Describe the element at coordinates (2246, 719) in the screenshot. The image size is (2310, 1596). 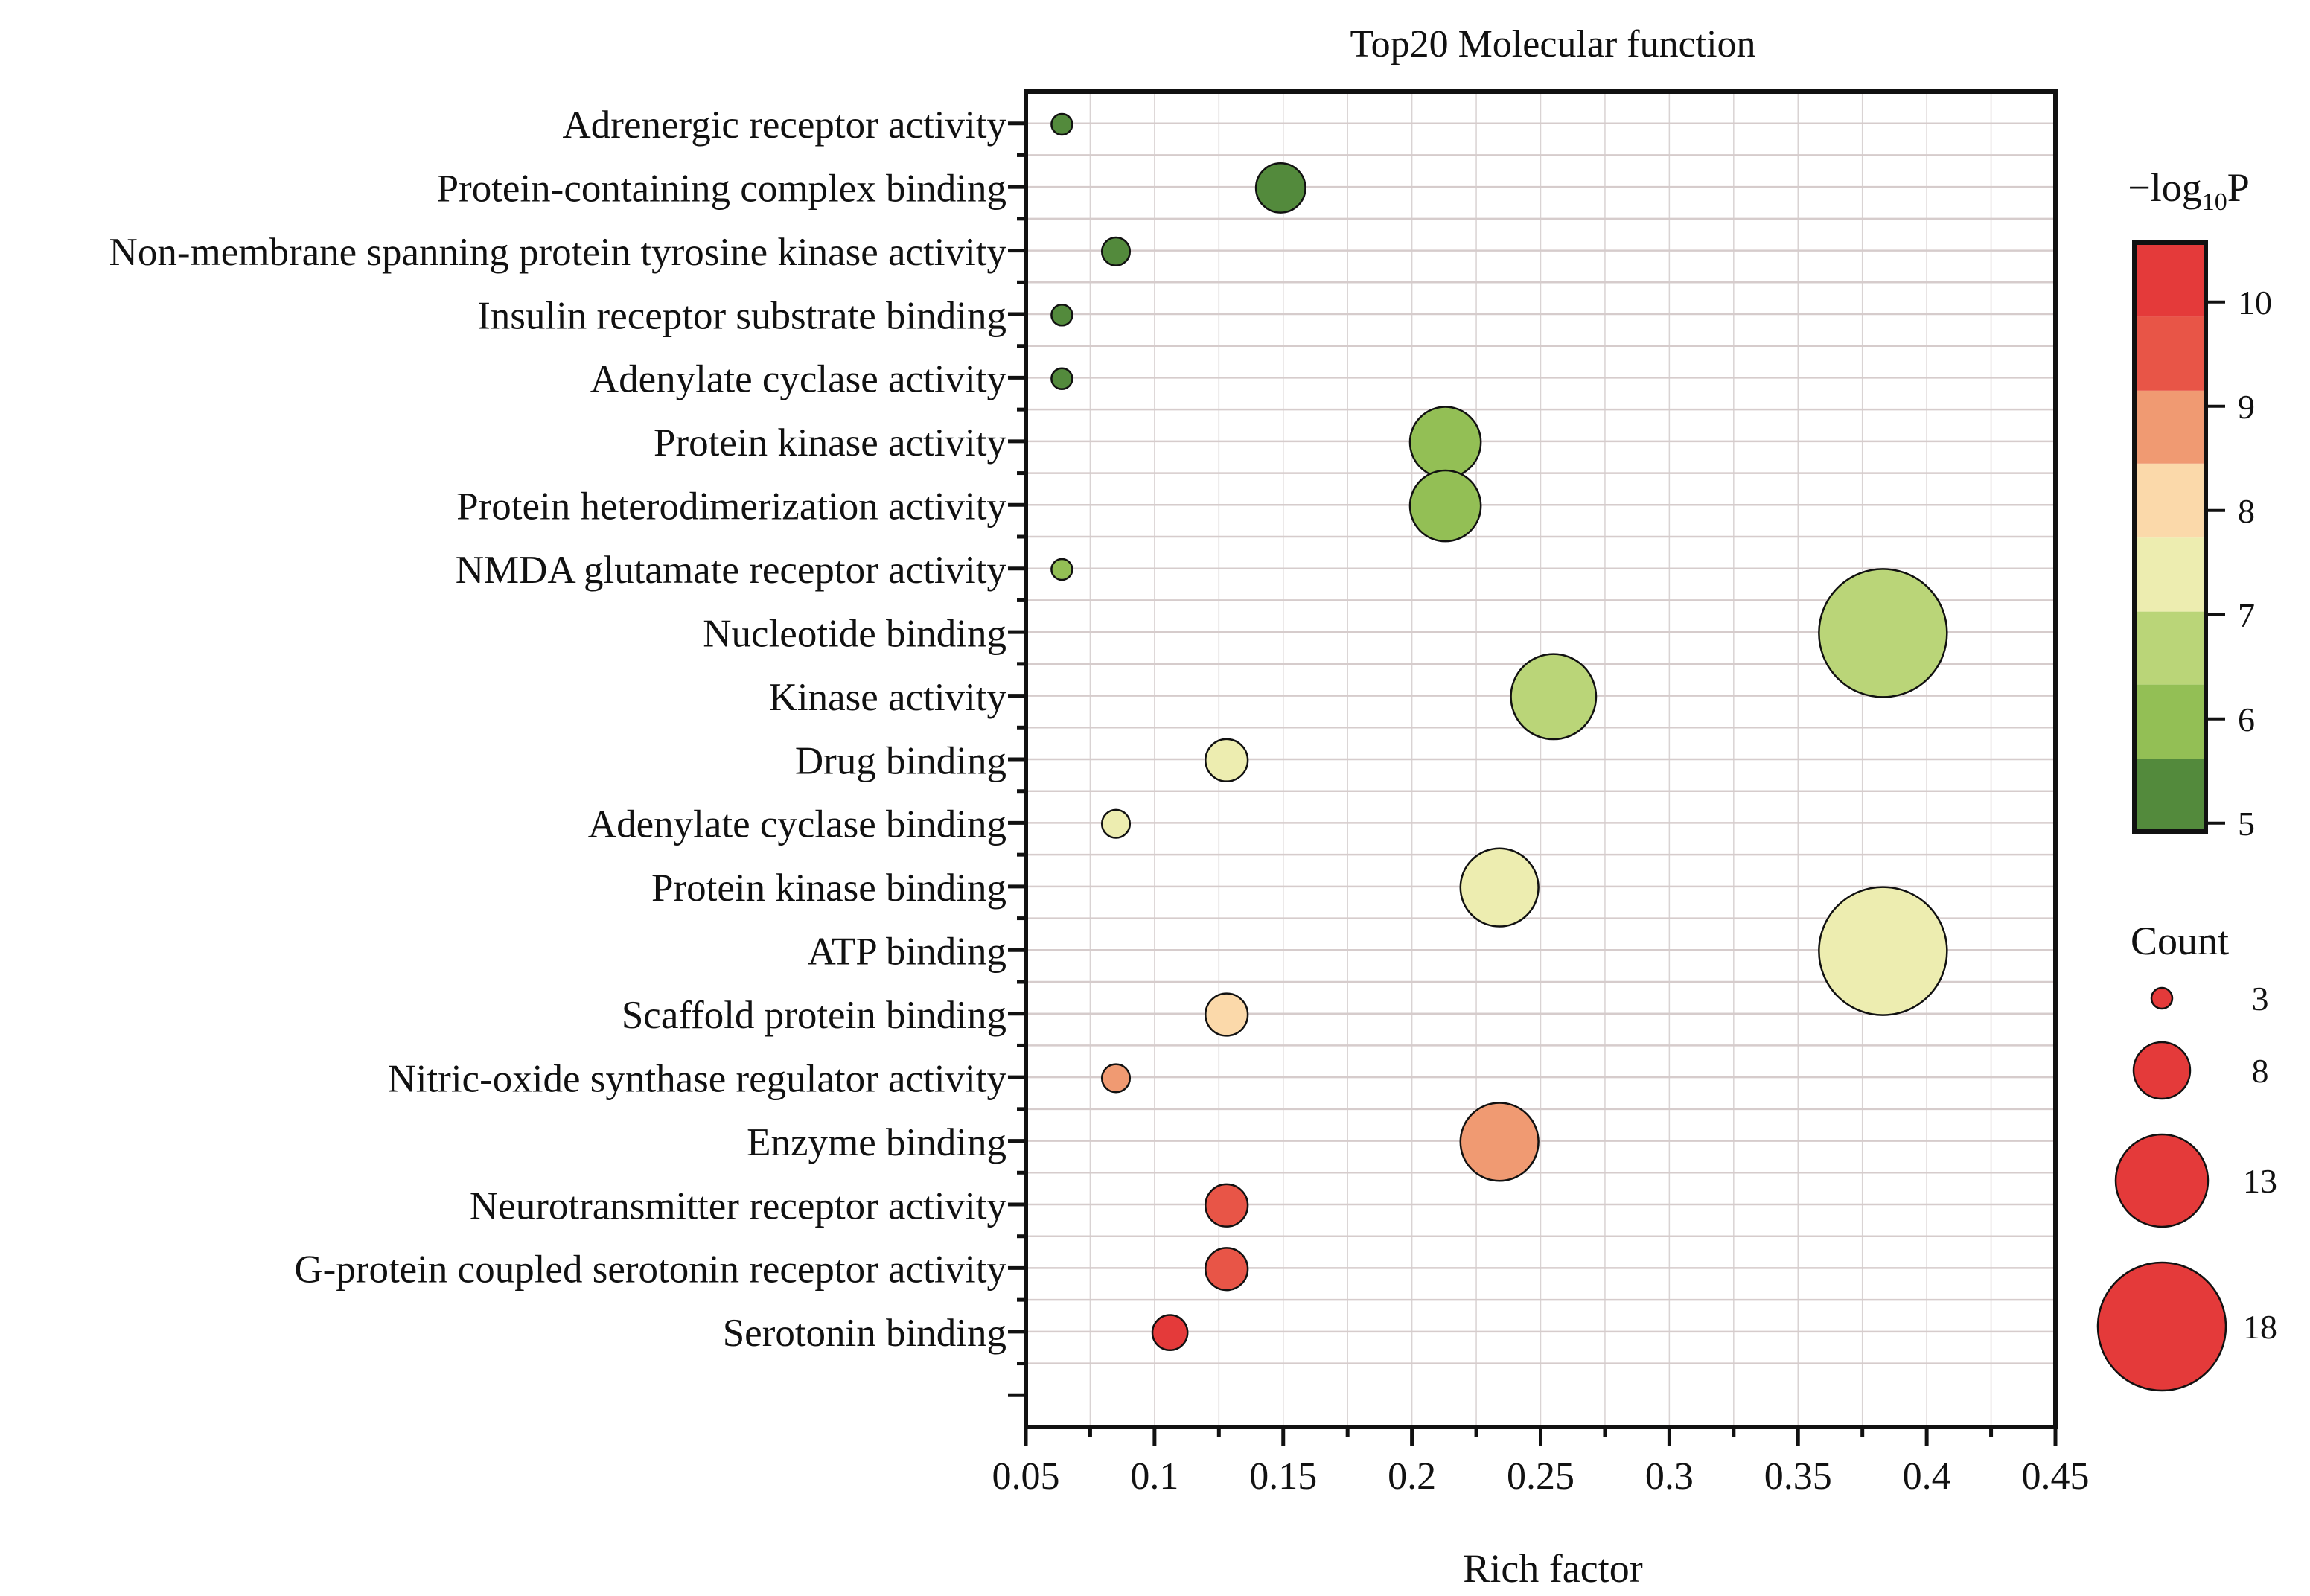
I see `colorbar-tick-label: 6` at that location.